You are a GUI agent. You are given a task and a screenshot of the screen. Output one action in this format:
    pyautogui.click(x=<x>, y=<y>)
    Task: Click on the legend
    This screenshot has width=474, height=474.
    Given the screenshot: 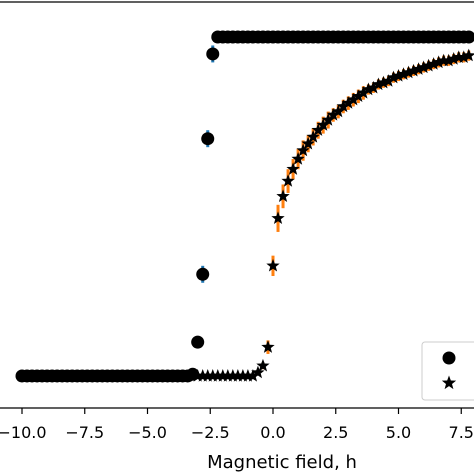 What is the action you would take?
    pyautogui.click(x=447, y=371)
    